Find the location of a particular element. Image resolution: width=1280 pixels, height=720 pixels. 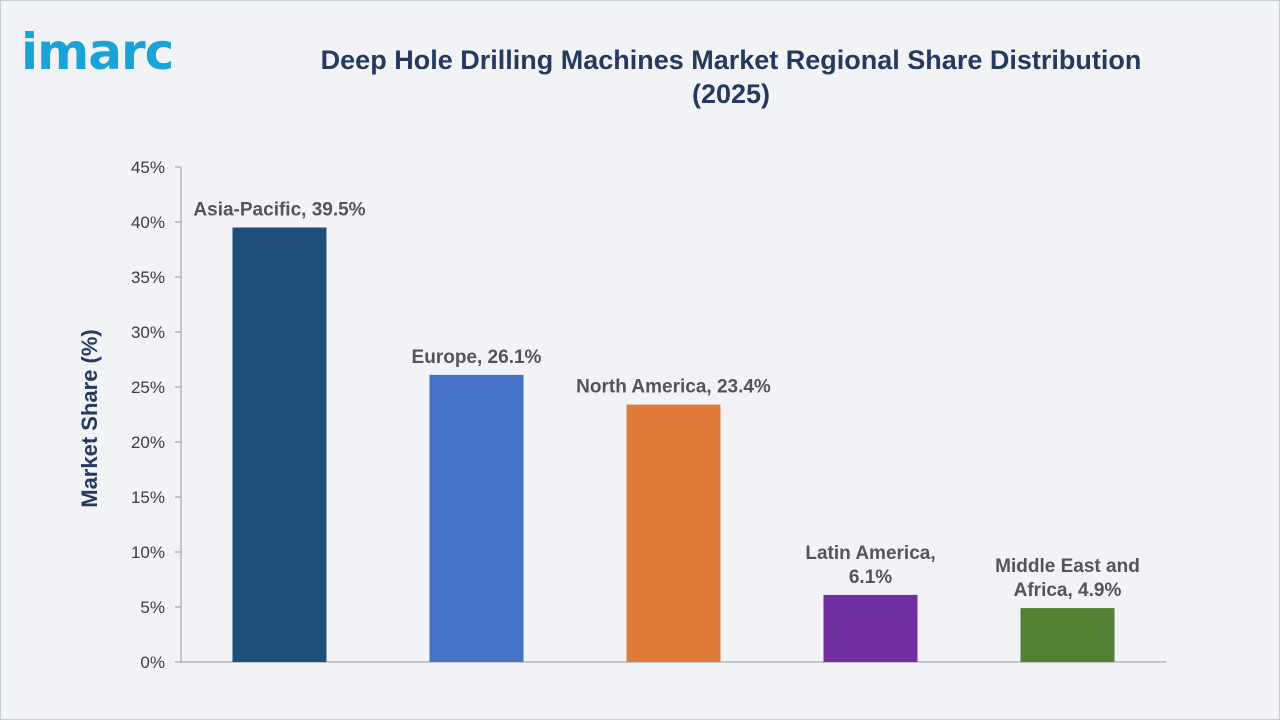

y-tick-label: 45% is located at coordinates (148, 167).